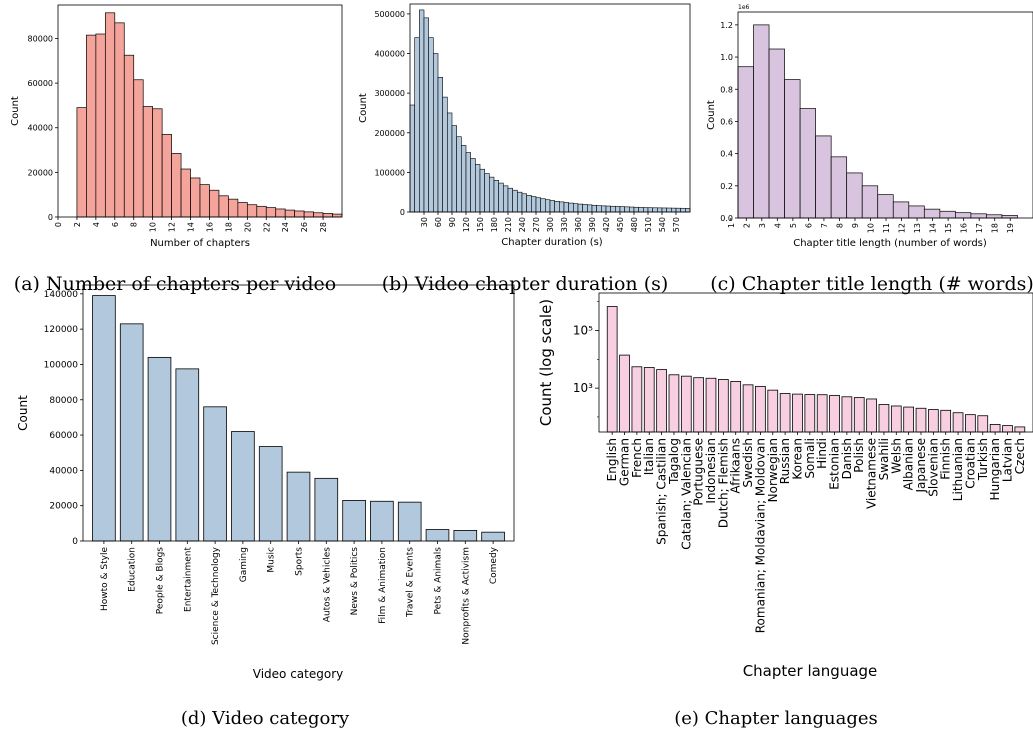 This screenshot has height=731, width=1033. What do you see at coordinates (637, 458) in the screenshot?
I see `chart-e-xtick-label: French` at bounding box center [637, 458].